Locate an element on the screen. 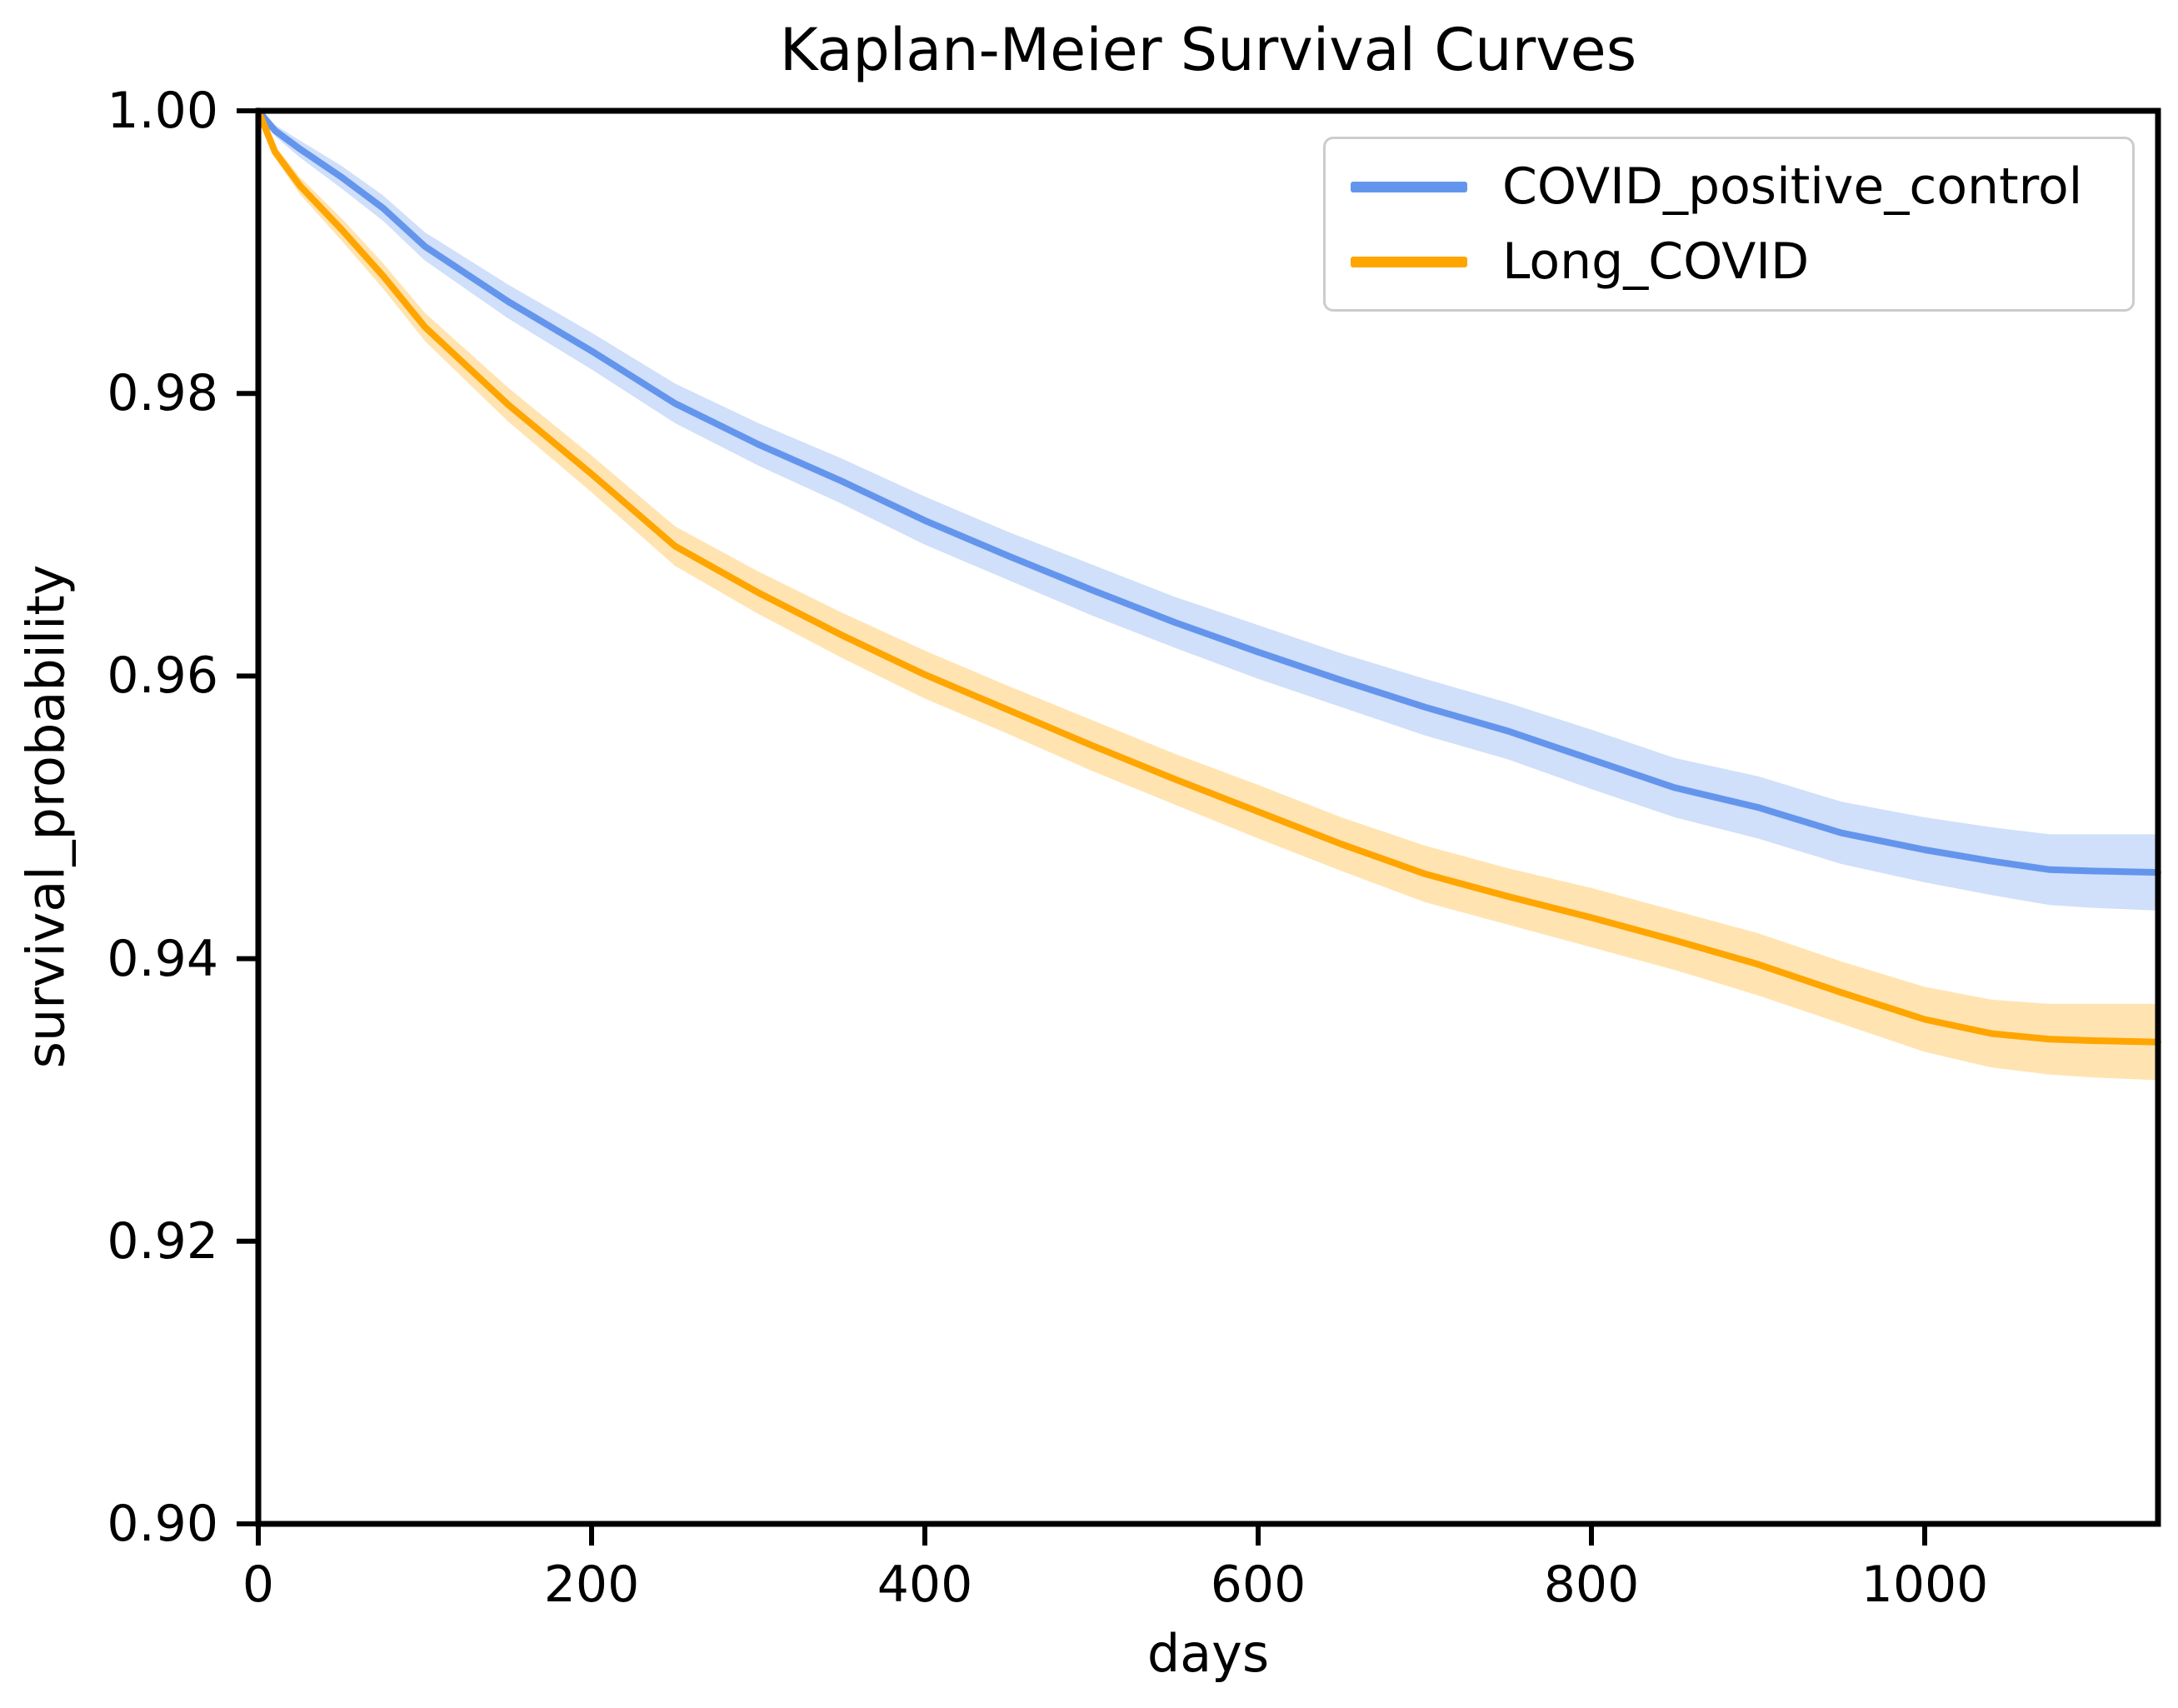 This screenshot has height=1708, width=2178. y-tick-label: 0.94 is located at coordinates (162, 958).